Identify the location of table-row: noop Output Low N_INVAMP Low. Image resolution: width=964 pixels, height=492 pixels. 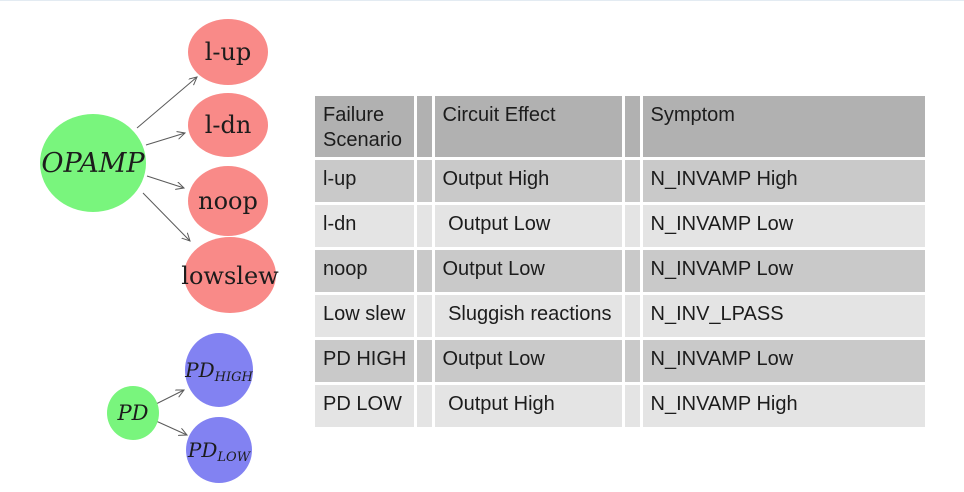
(620, 271).